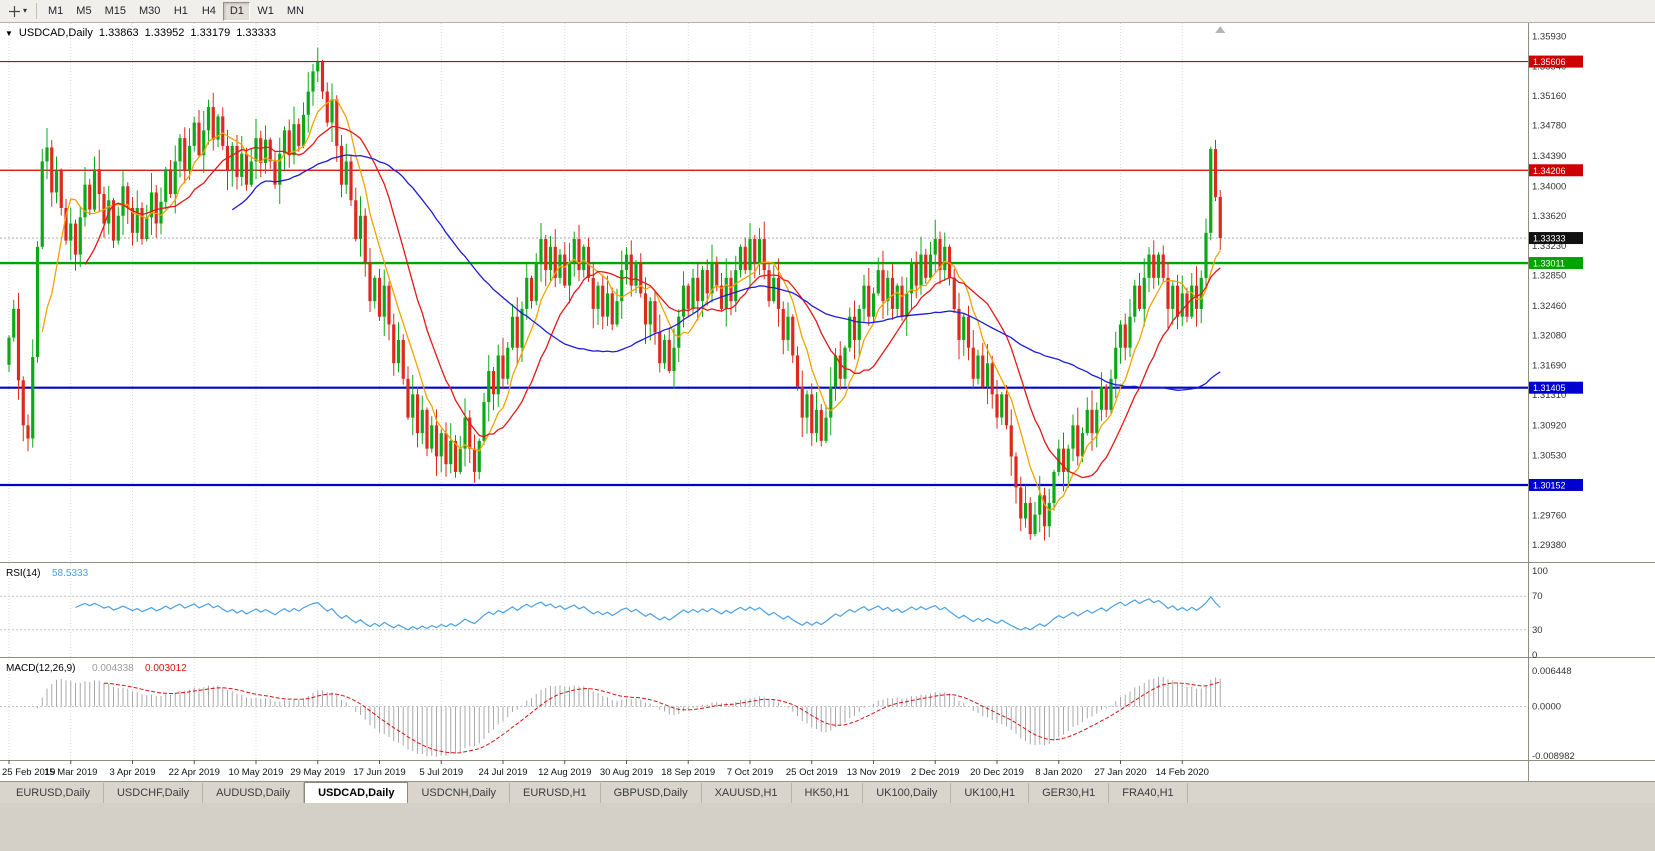  Describe the element at coordinates (70, 573) in the screenshot. I see `rsi-indicator-value: 58.5333` at that location.